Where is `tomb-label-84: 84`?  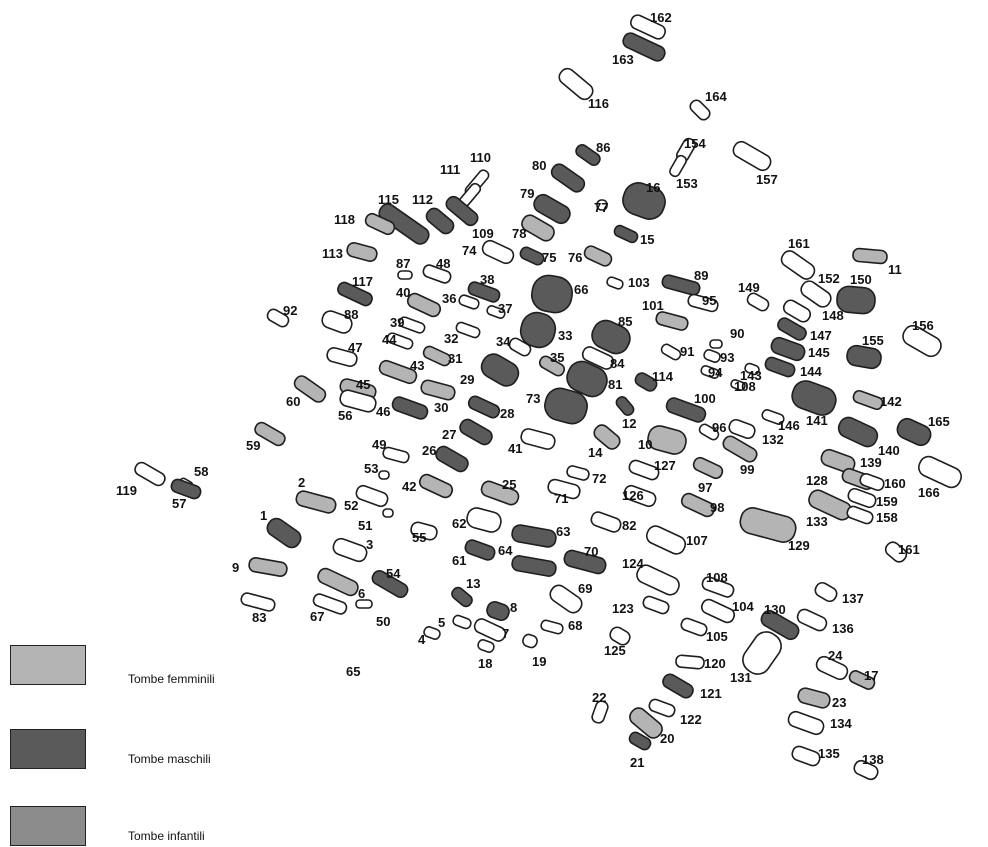 tomb-label-84: 84 is located at coordinates (617, 363).